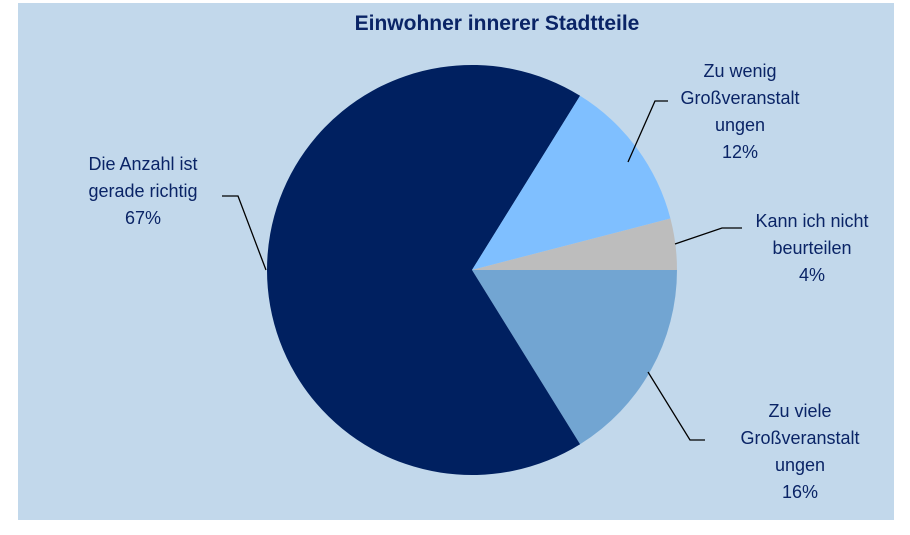  I want to click on slice-label: Zu wenig Großveranstalt ungen, so click(739, 98).